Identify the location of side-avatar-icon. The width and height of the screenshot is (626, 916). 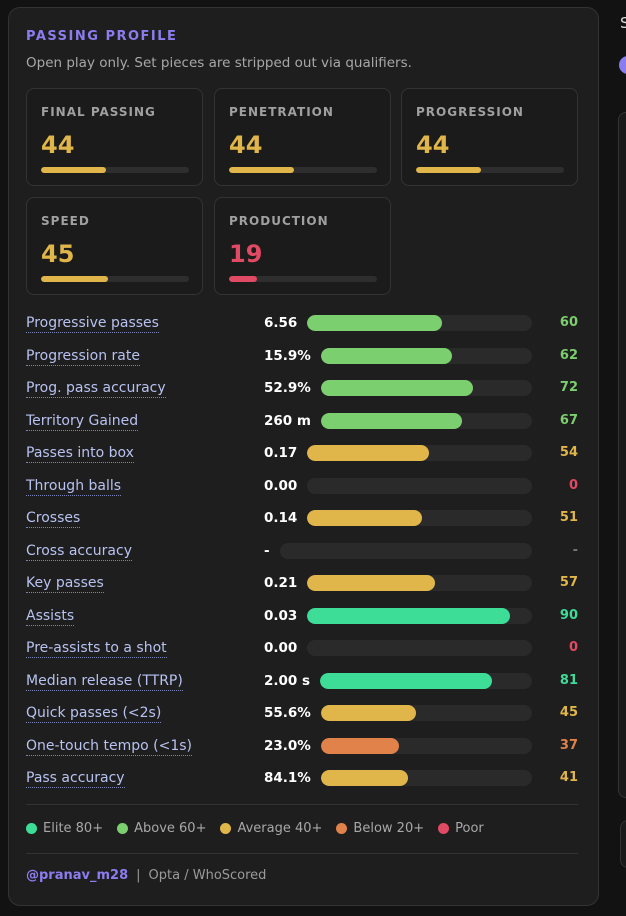
(622, 65).